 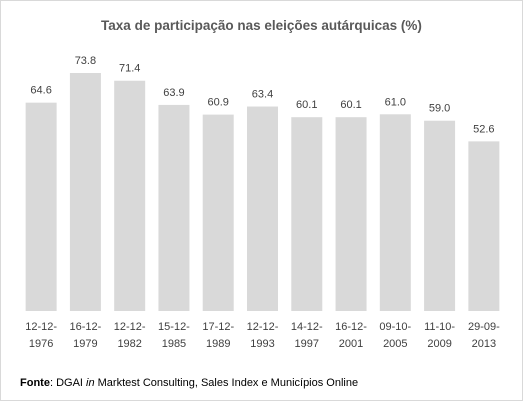 I want to click on x-tick-label: 1989, so click(x=218, y=344).